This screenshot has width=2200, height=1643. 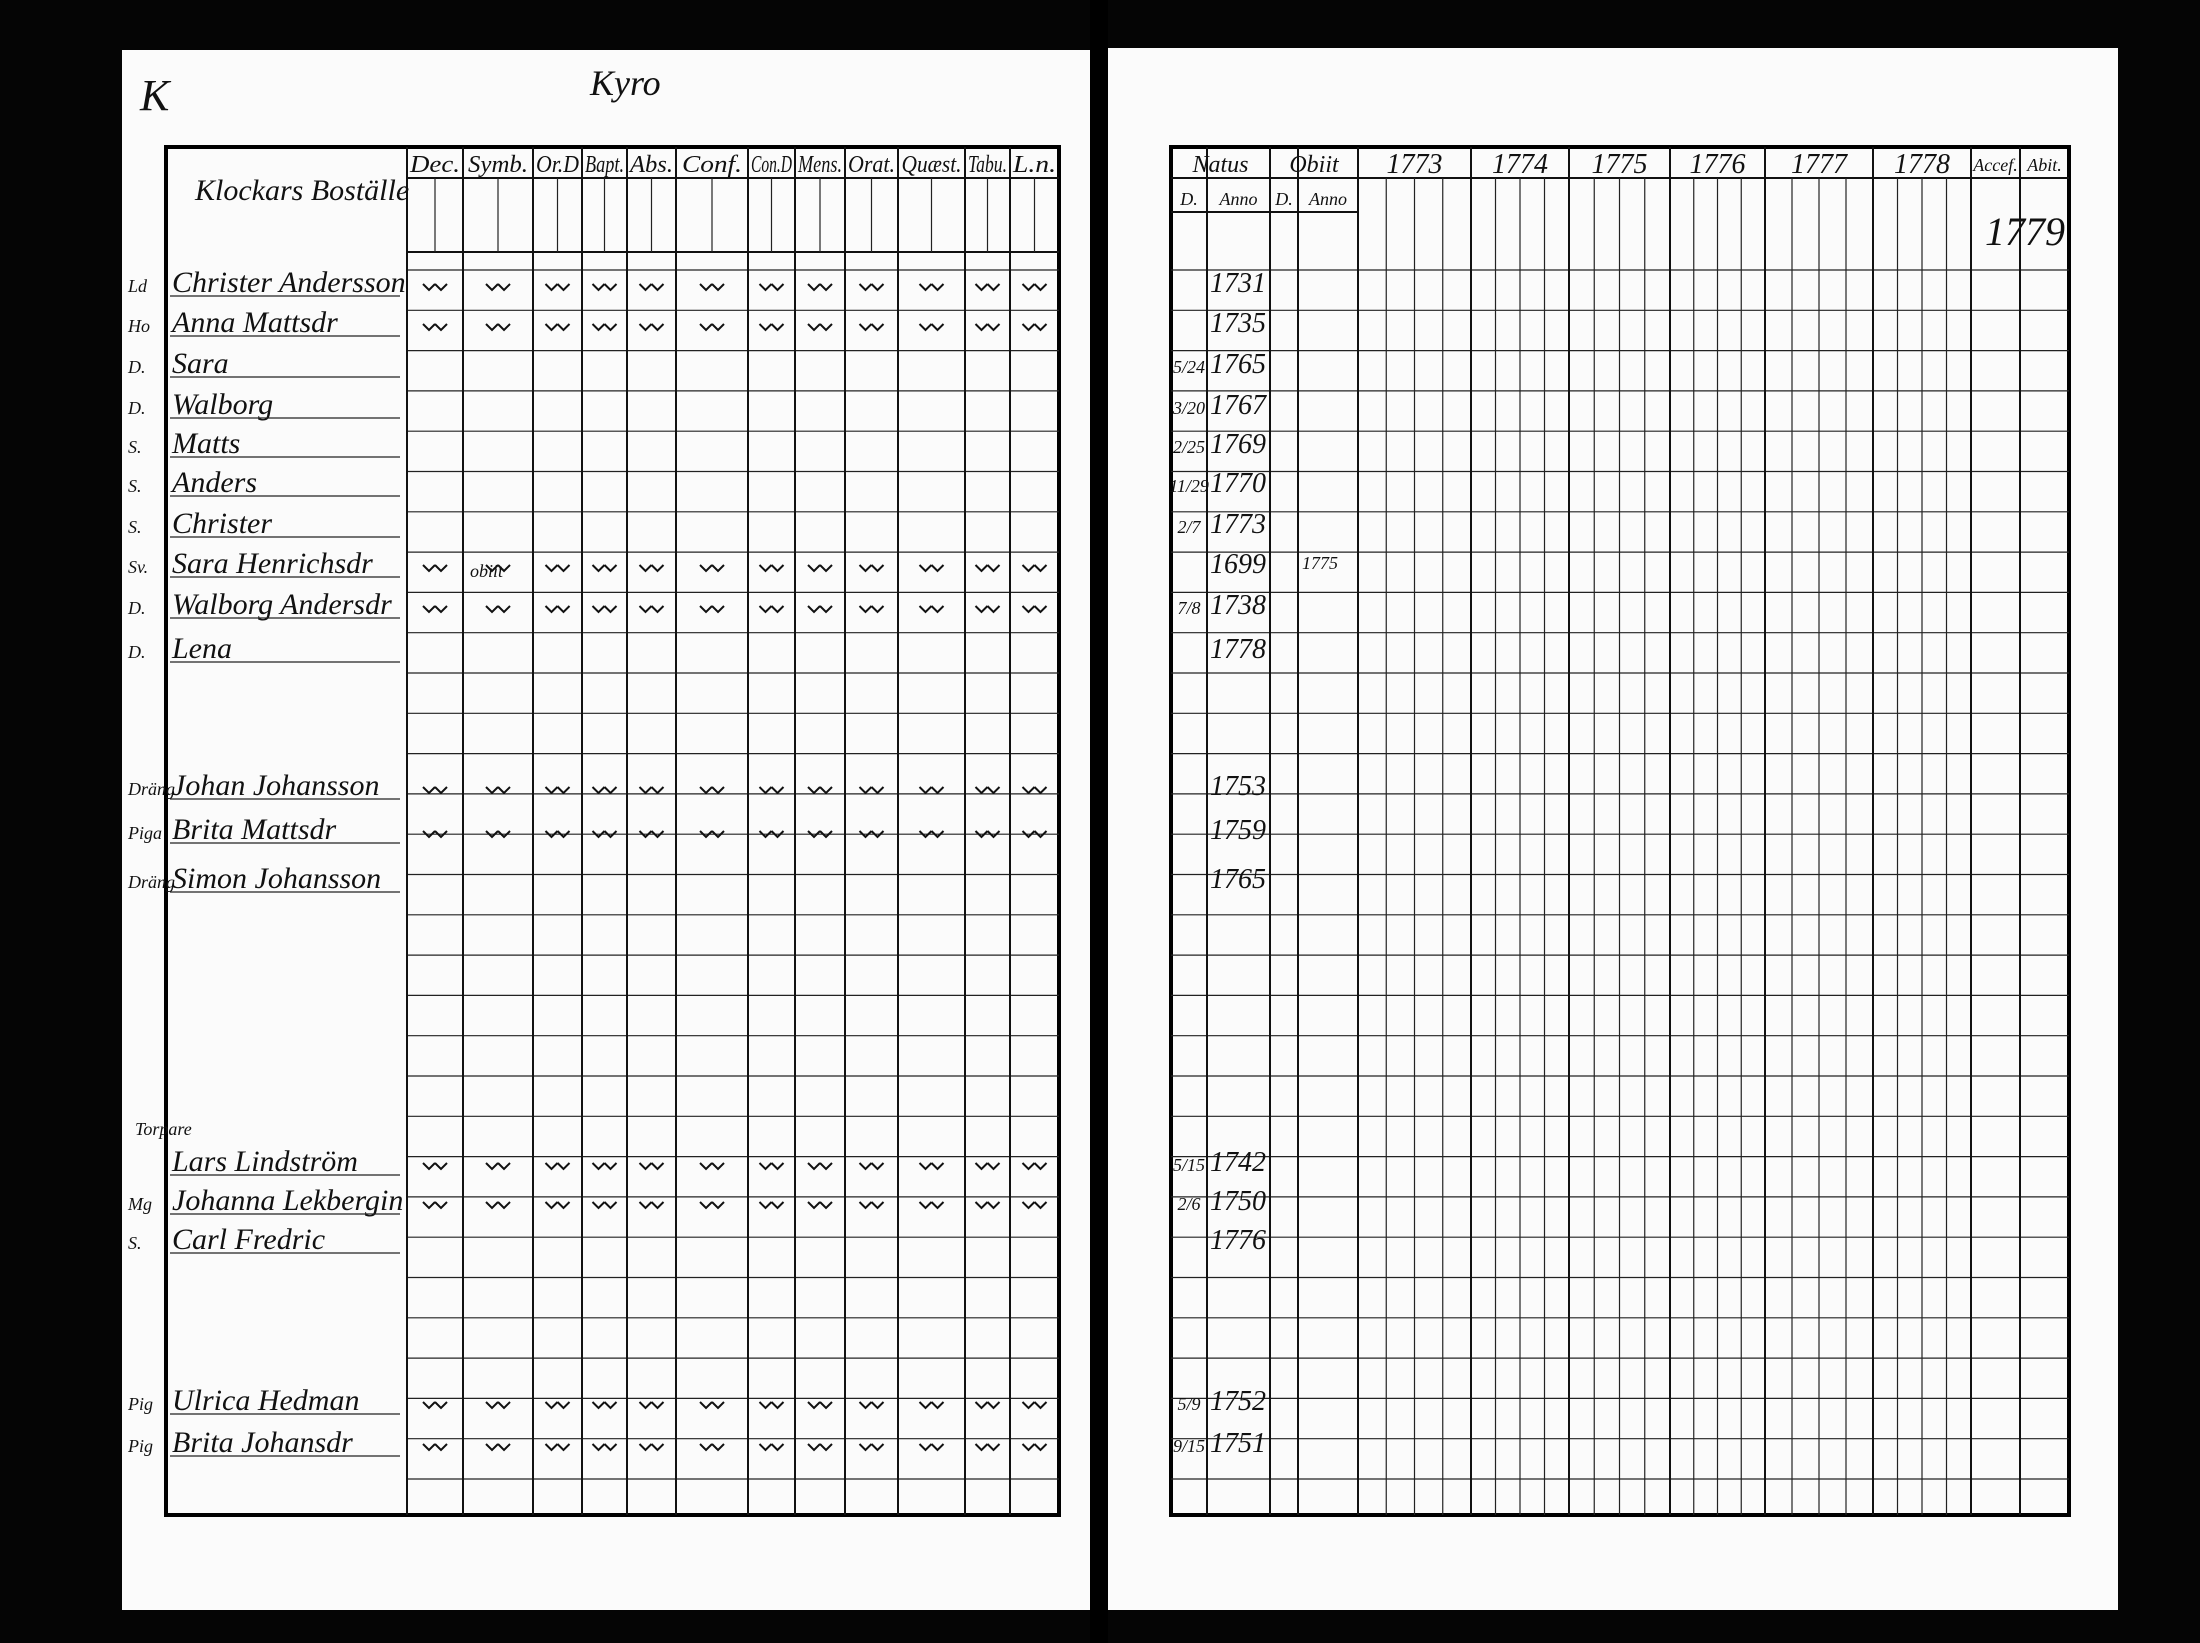 What do you see at coordinates (1994, 165) in the screenshot?
I see `accessit-header: Accef.` at bounding box center [1994, 165].